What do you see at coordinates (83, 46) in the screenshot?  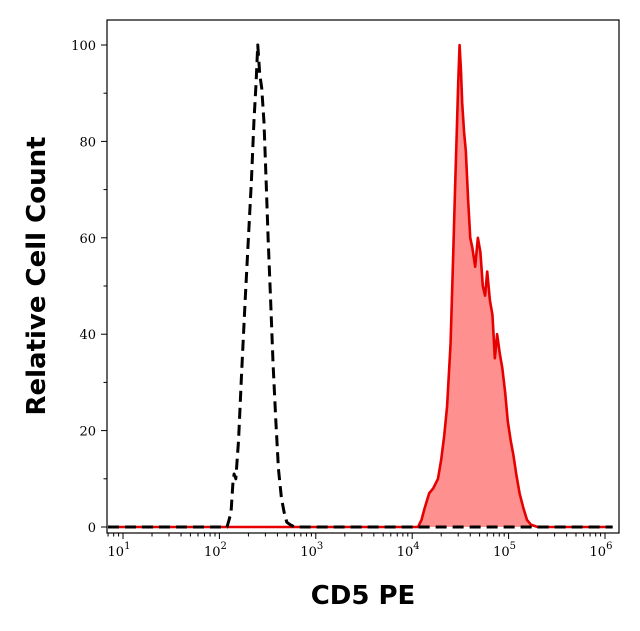 I see `y-tick-label: 100` at bounding box center [83, 46].